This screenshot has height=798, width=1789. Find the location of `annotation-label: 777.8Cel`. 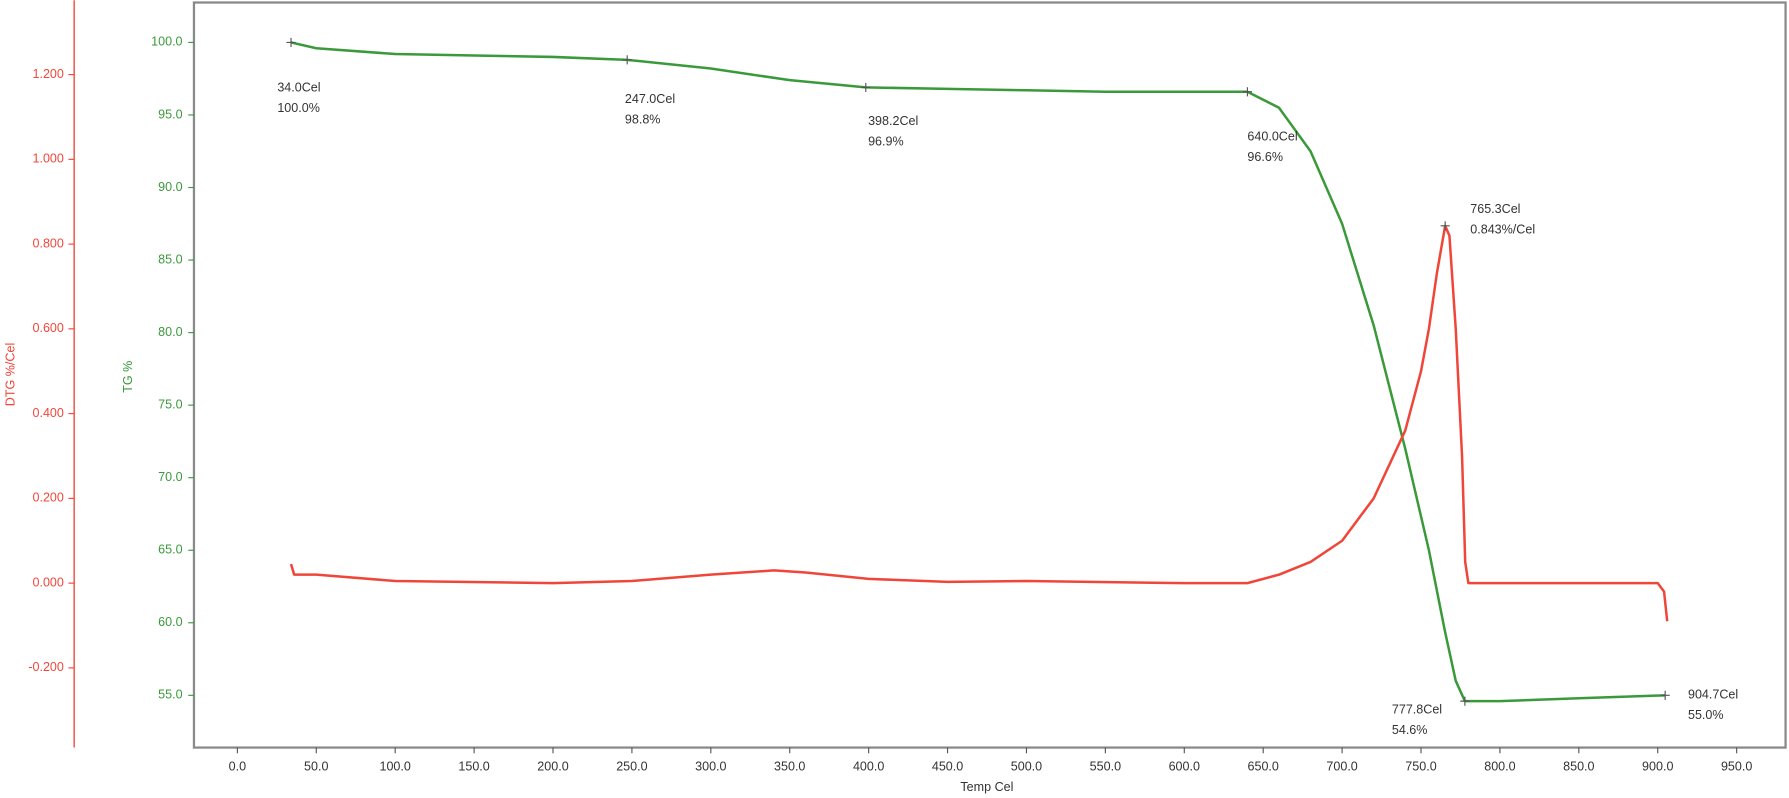

annotation-label: 777.8Cel is located at coordinates (1417, 710).